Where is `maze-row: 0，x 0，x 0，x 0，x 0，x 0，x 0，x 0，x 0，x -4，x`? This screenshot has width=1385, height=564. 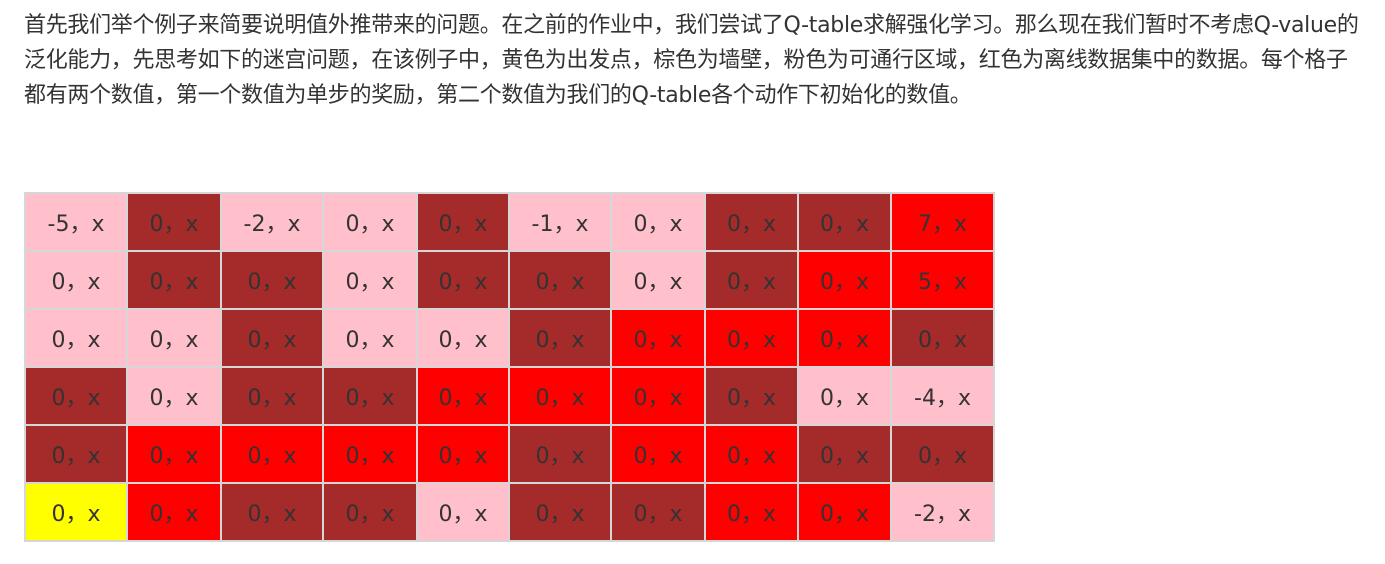 maze-row: 0，x 0，x 0，x 0，x 0，x 0，x 0，x 0，x 0，x -4，x is located at coordinates (509, 396).